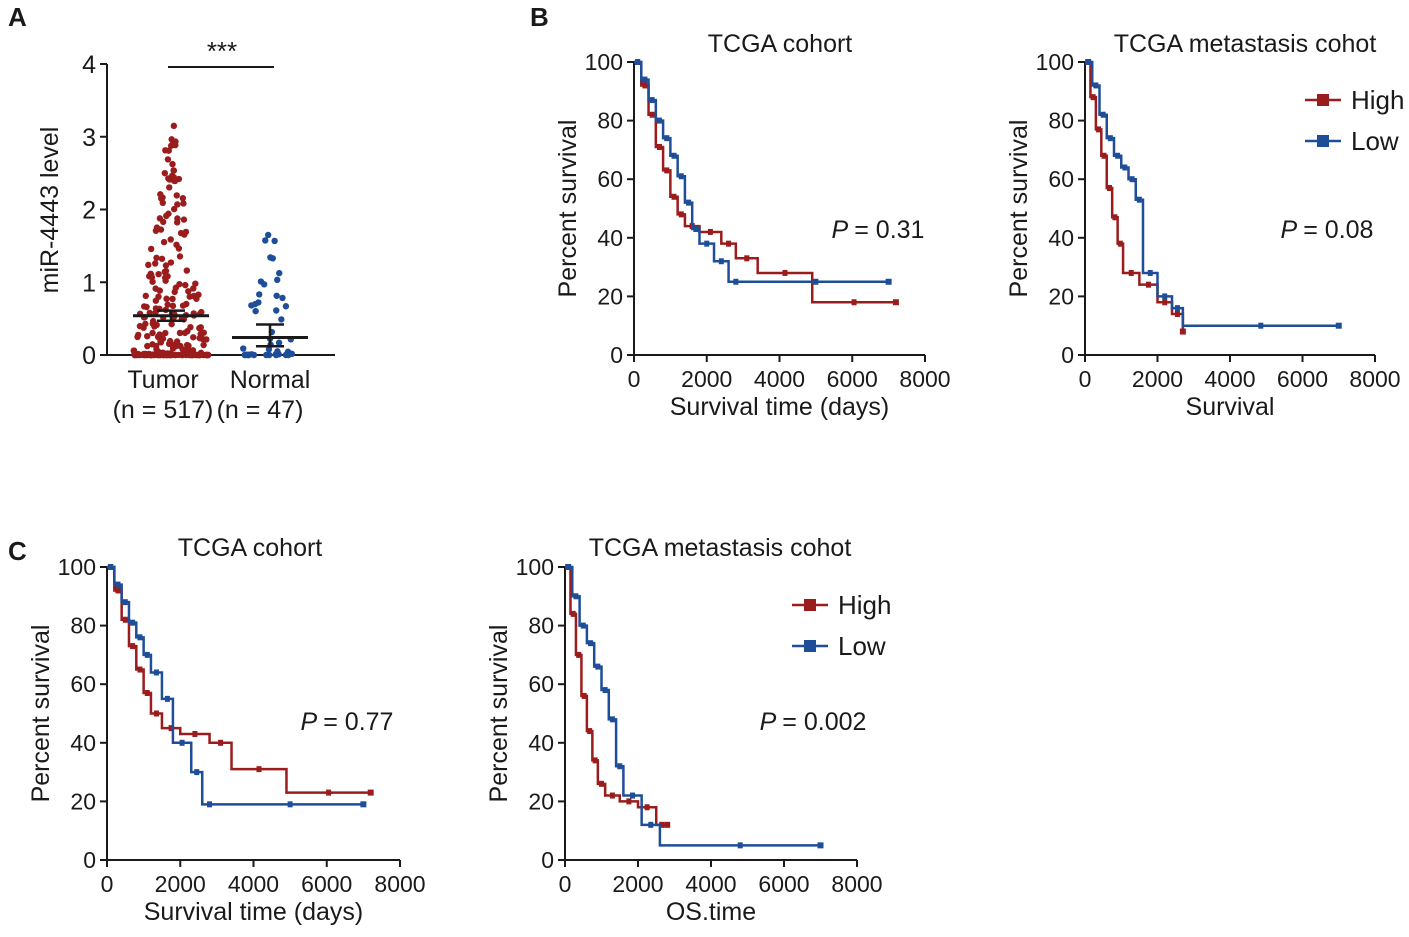 This screenshot has height=937, width=1409. Describe the element at coordinates (50, 210) in the screenshot. I see `y-axis-label-a: miR-4443 level` at that location.